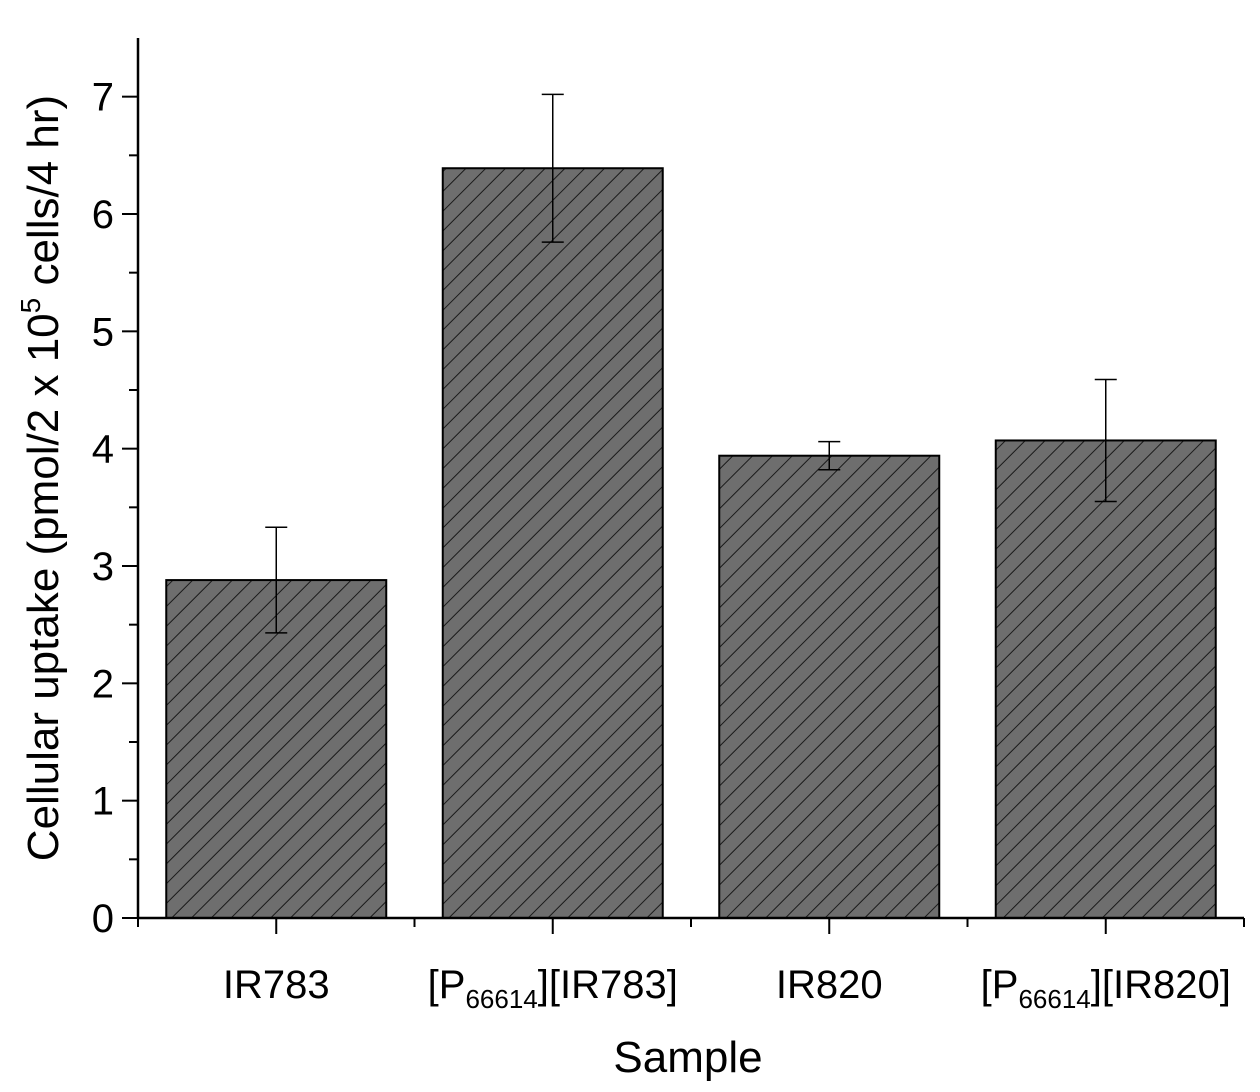 The width and height of the screenshot is (1260, 1092). I want to click on x-tick-label-2: IR820, so click(829, 985).